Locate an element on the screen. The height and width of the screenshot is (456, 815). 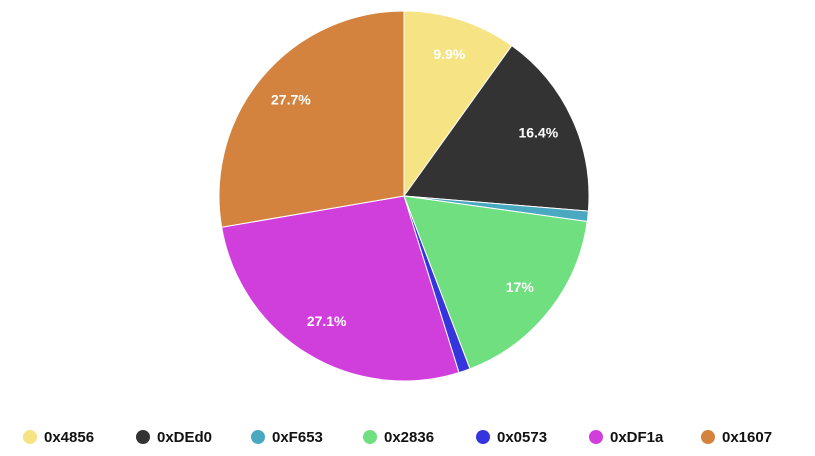
legend-label: 0xF653 is located at coordinates (297, 437).